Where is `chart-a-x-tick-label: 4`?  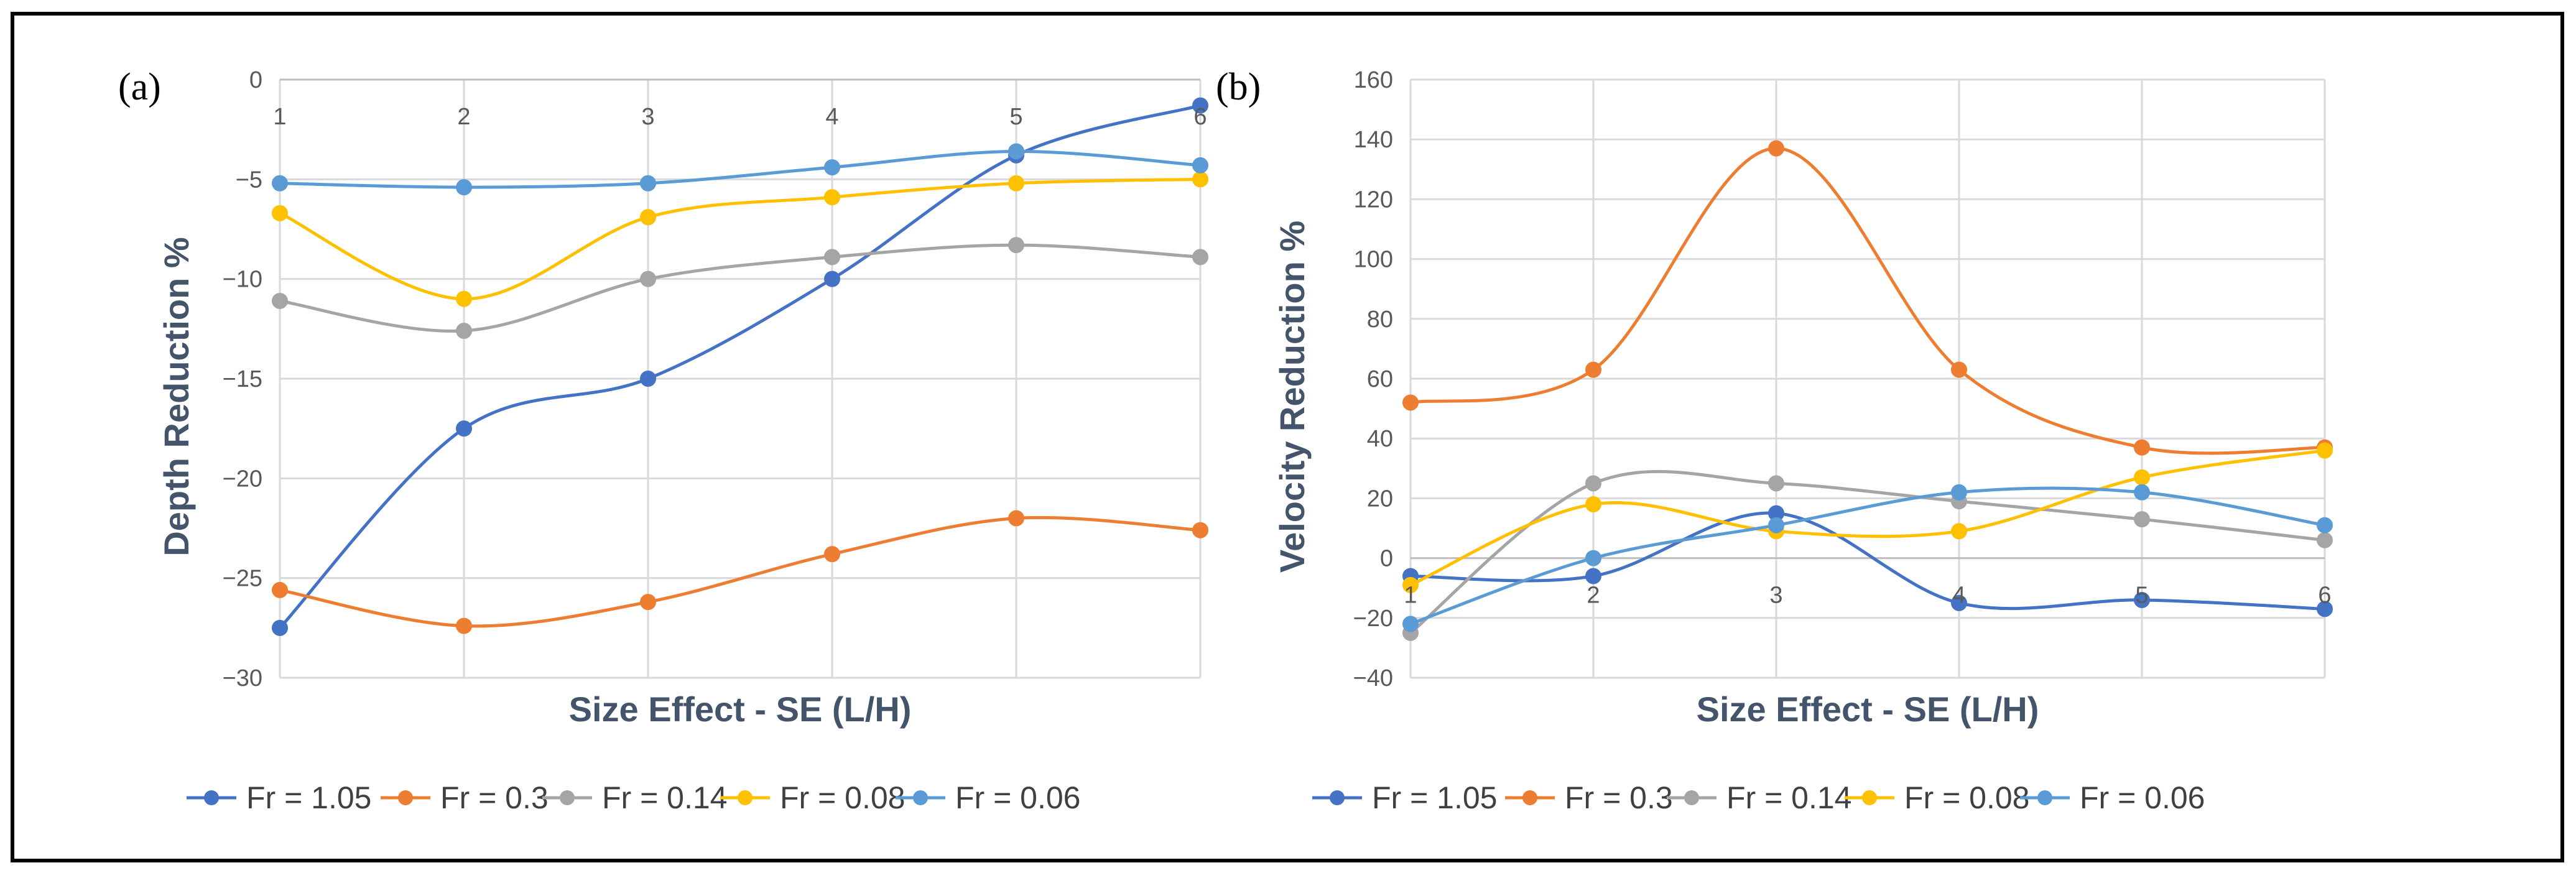
chart-a-x-tick-label: 4 is located at coordinates (831, 117).